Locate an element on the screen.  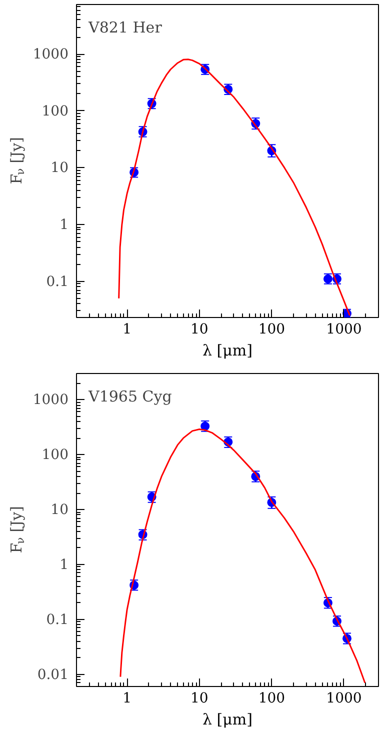
annotation: V1965 Cyg is located at coordinates (130, 397).